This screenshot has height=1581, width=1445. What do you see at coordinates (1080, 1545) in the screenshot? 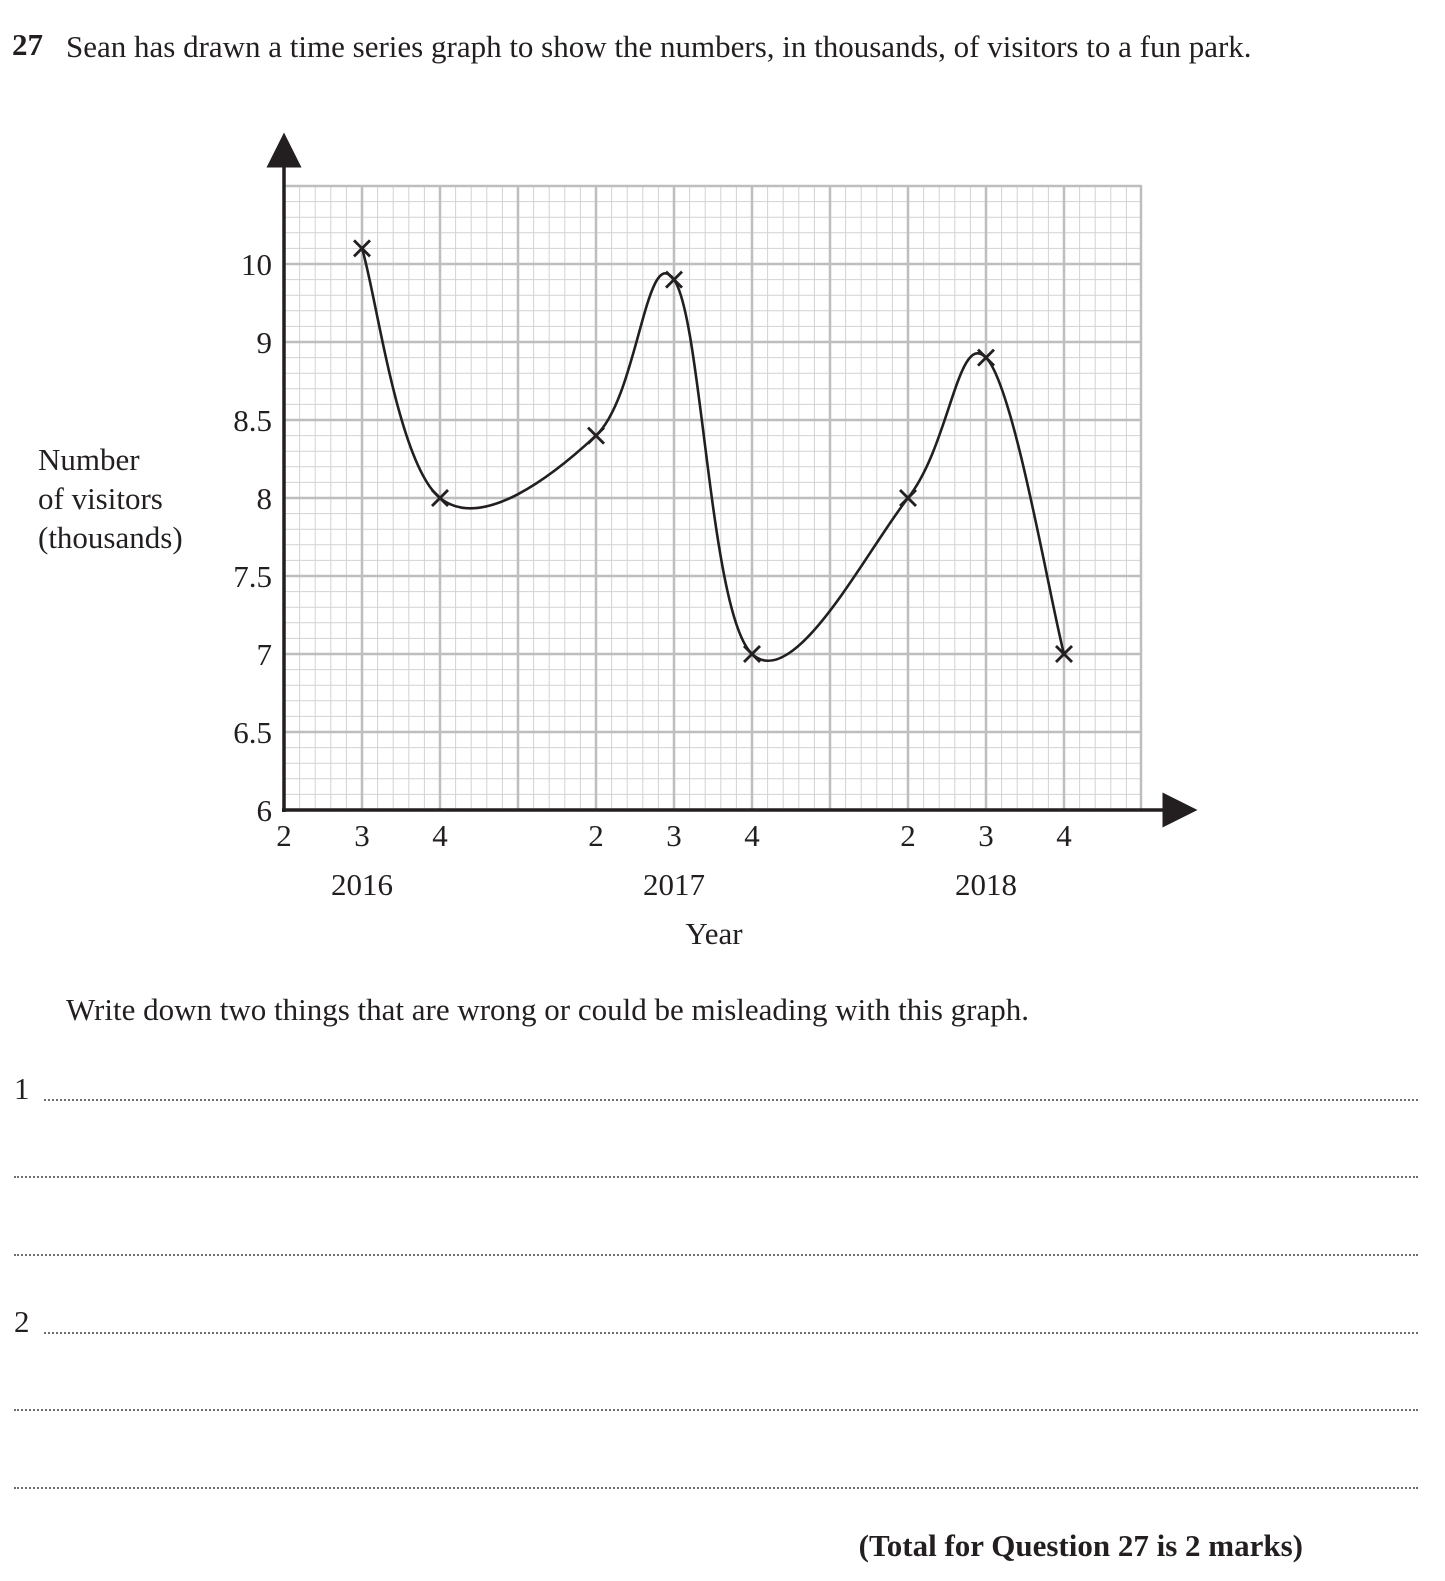
I see `total-marks: (Total for Question 27 is 2 marks)` at bounding box center [1080, 1545].